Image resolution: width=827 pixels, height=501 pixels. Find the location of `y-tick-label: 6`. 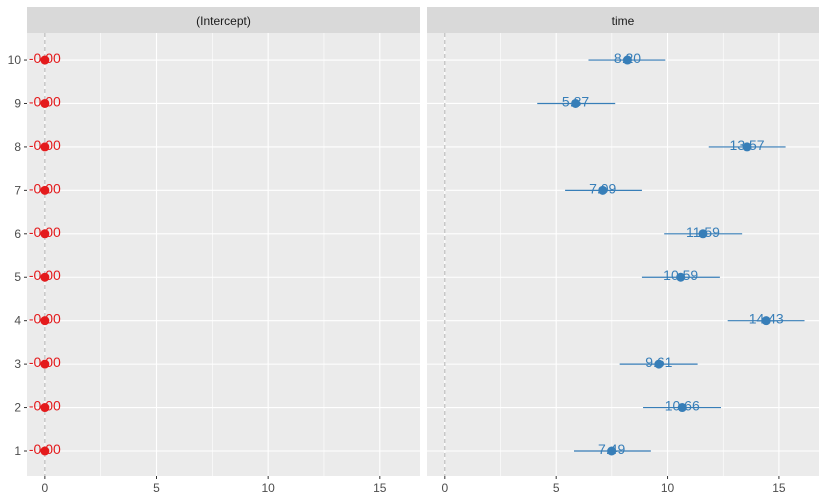

y-tick-label: 6 is located at coordinates (17, 234).